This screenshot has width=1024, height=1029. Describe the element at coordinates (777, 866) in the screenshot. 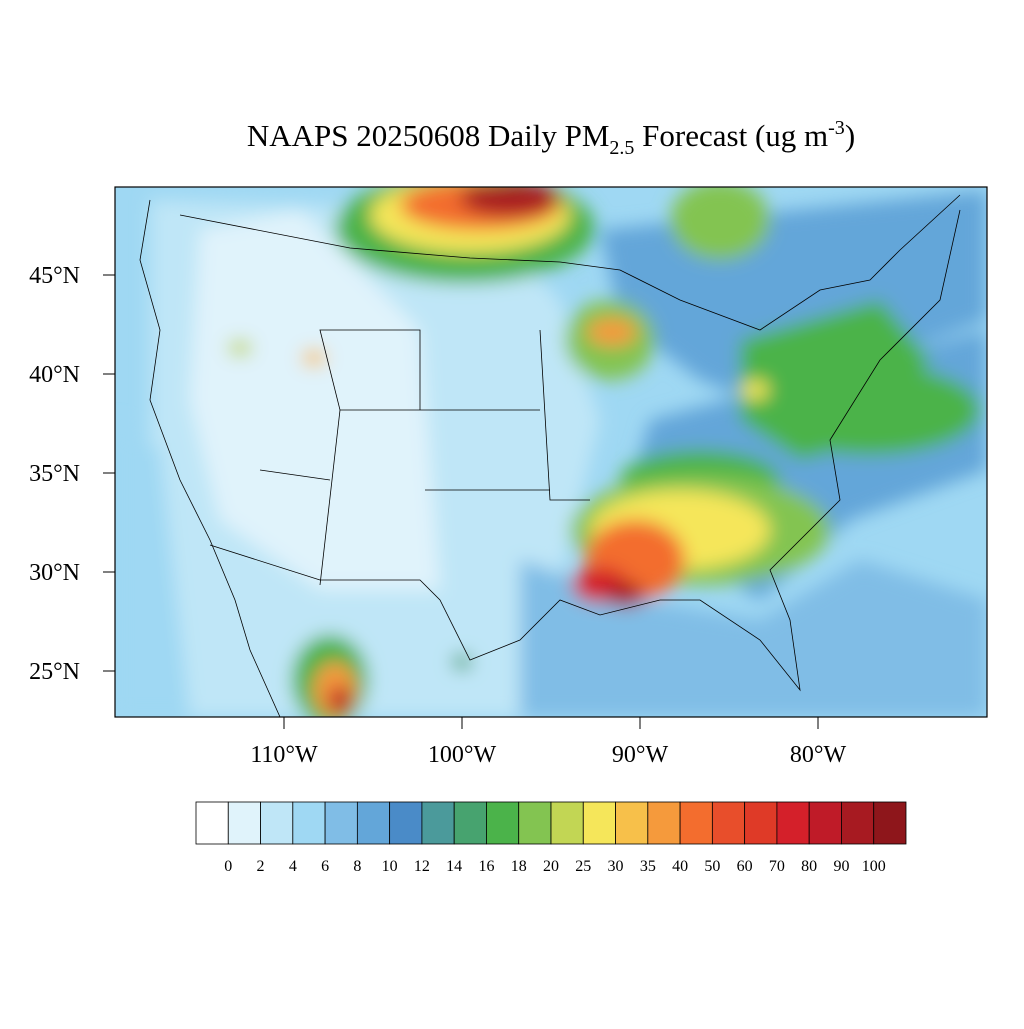

I see `colorbar-label: 70` at that location.